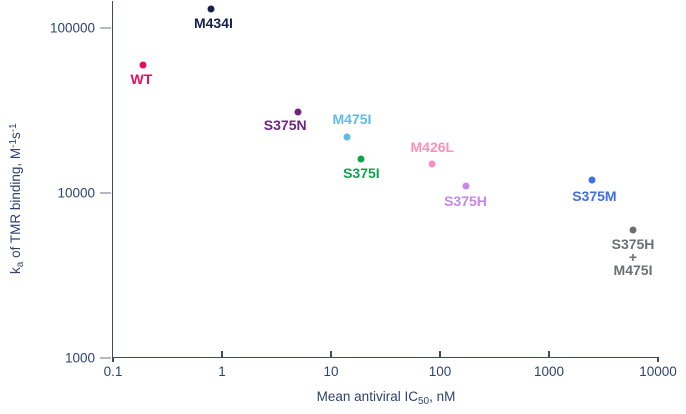  Describe the element at coordinates (17, 198) in the screenshot. I see `y-axis-title: ka of TMR binding, M-1s-1` at that location.